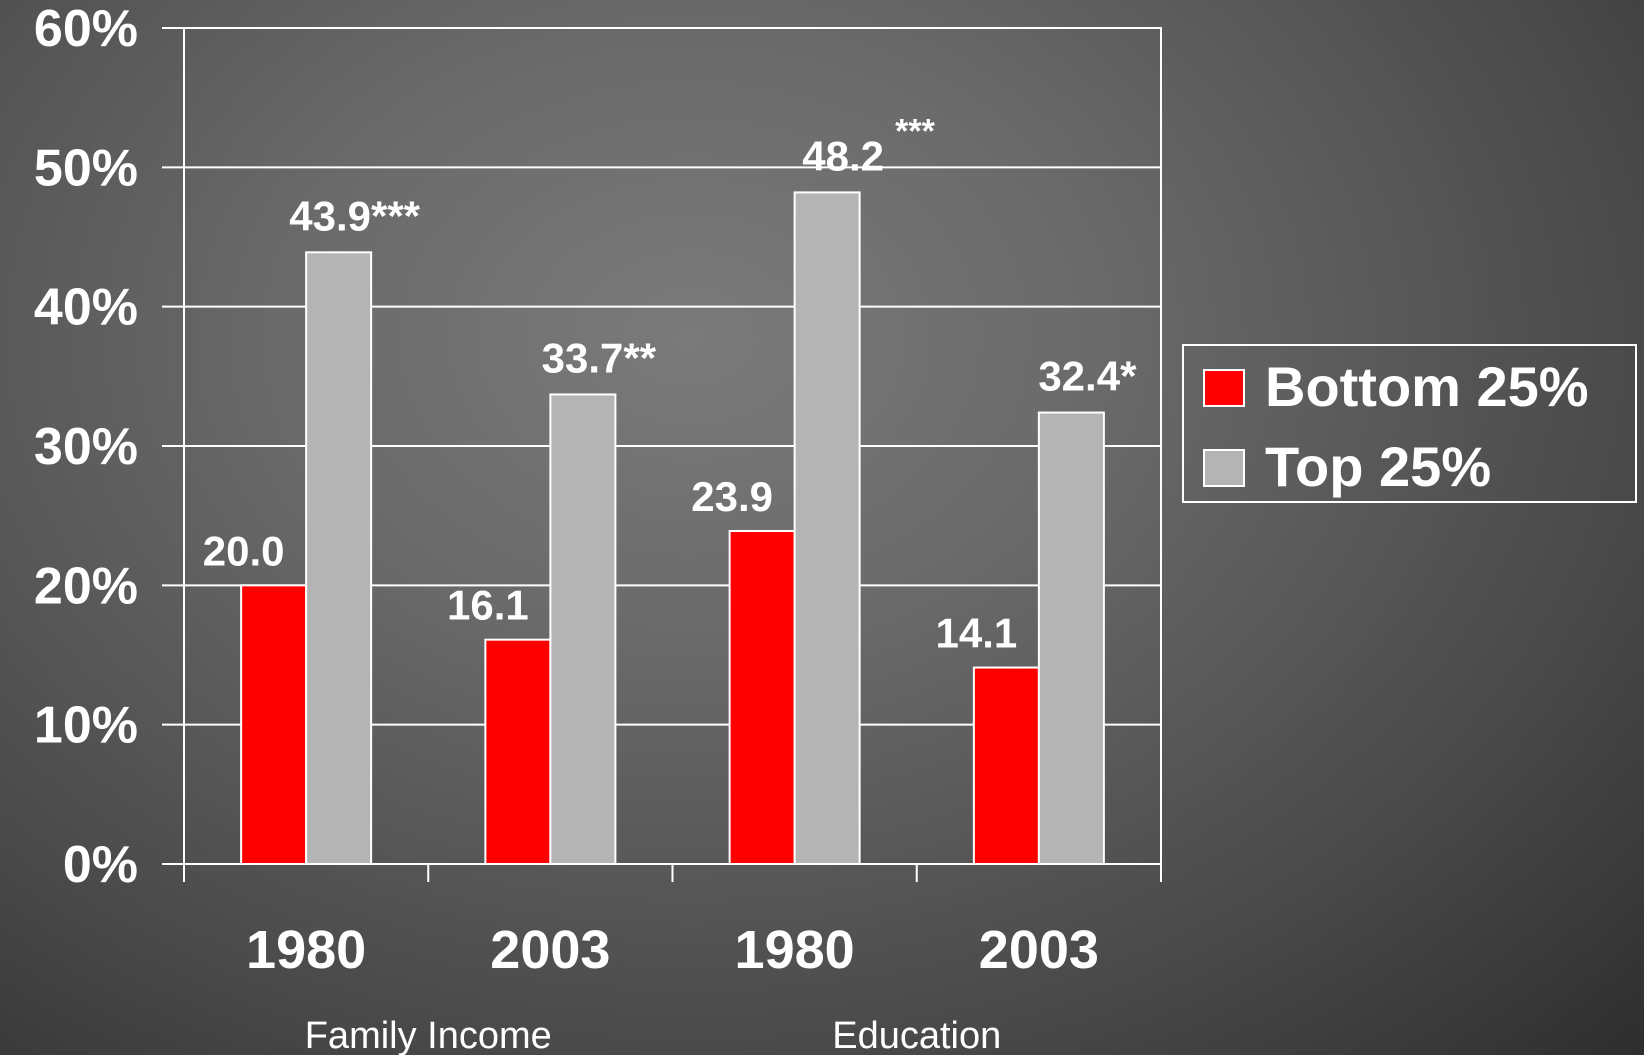  What do you see at coordinates (1427, 386) in the screenshot?
I see `legend-label: Bottom 25%` at bounding box center [1427, 386].